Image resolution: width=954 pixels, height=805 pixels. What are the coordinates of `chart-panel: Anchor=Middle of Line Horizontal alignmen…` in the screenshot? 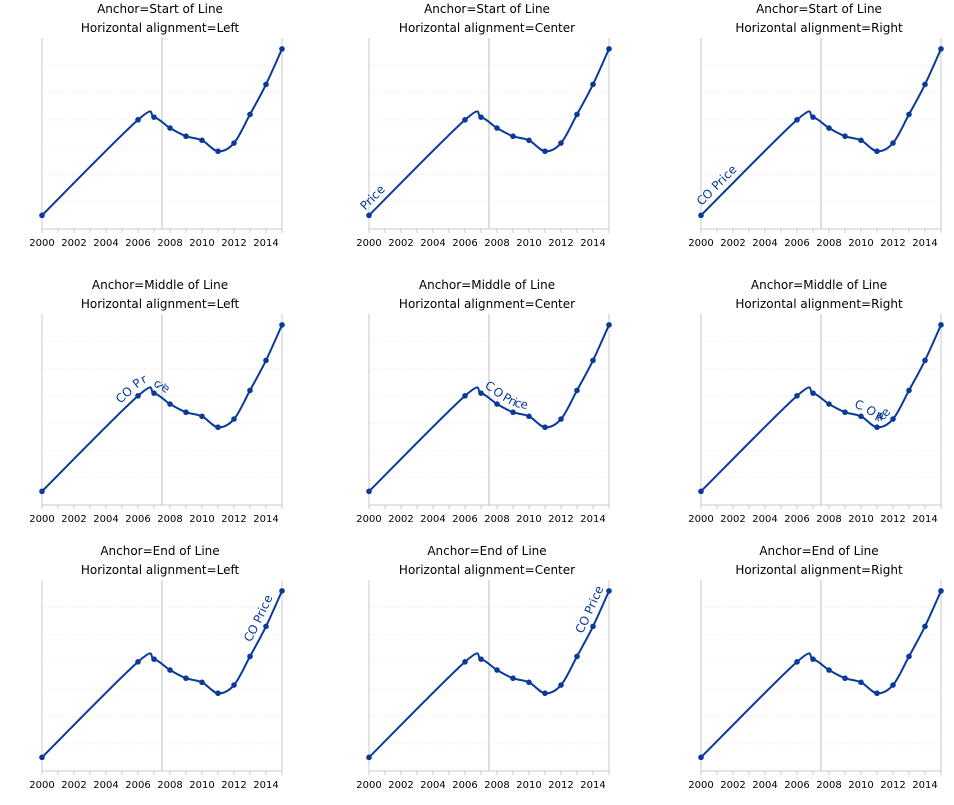 It's located at (806, 407).